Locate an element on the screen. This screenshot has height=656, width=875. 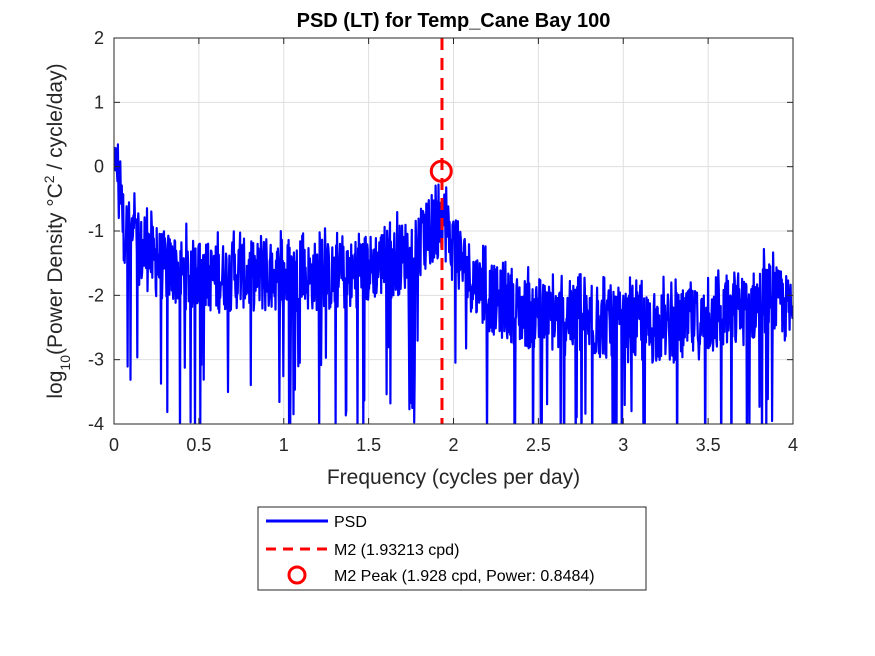
y-label-tail: / cycle/day) is located at coordinates (55, 119).